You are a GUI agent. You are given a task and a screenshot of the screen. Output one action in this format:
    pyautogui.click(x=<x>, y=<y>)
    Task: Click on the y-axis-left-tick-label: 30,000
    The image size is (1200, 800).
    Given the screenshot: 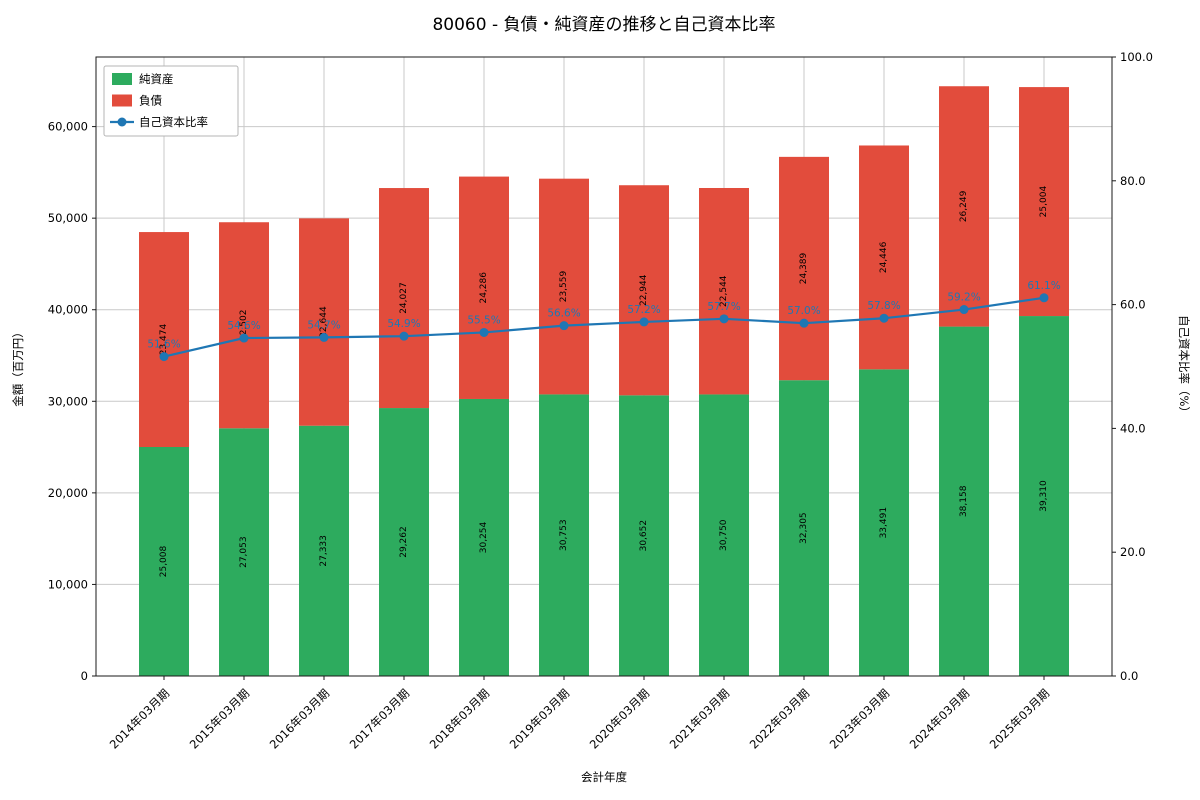 What is the action you would take?
    pyautogui.click(x=68, y=401)
    